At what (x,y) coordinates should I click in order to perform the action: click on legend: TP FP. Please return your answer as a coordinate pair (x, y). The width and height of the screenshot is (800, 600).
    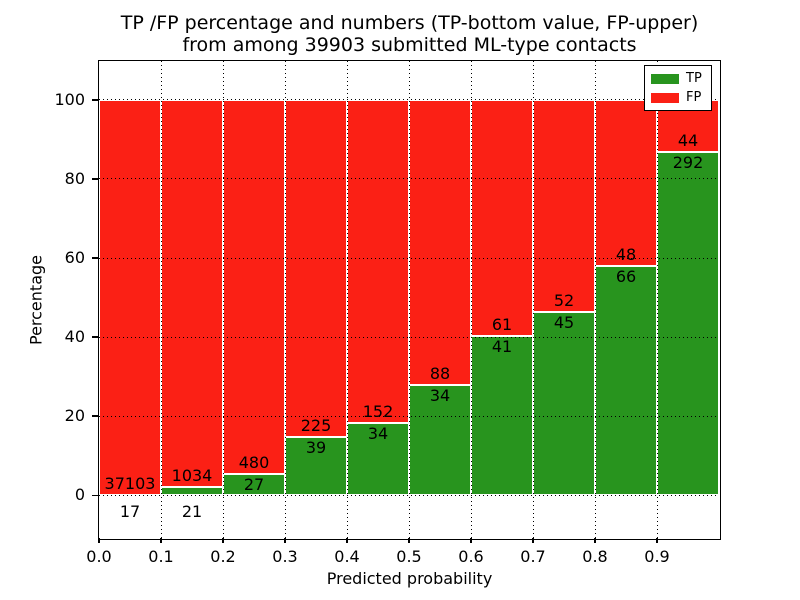
    Looking at the image, I should click on (678, 88).